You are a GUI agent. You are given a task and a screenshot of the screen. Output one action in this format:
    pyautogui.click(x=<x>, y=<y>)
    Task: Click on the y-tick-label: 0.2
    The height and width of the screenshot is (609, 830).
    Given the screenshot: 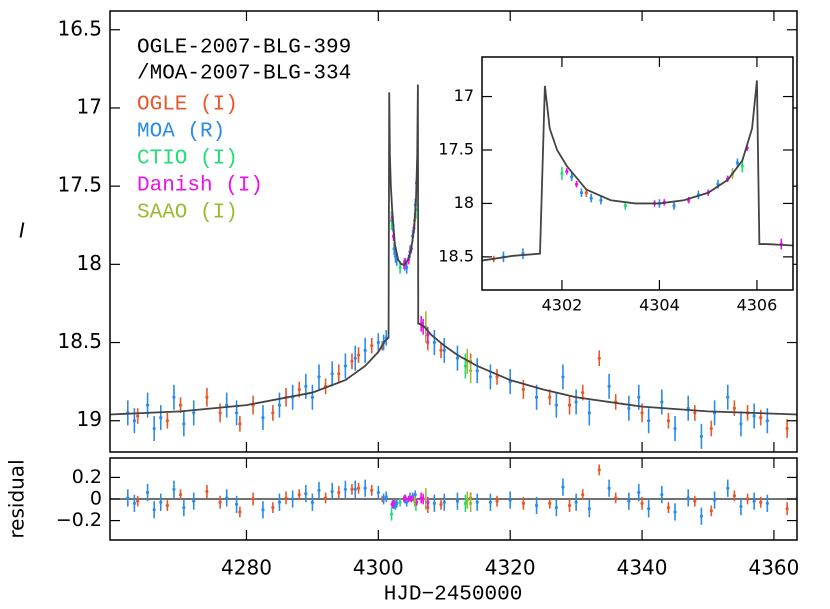 What is the action you would take?
    pyautogui.click(x=87, y=477)
    